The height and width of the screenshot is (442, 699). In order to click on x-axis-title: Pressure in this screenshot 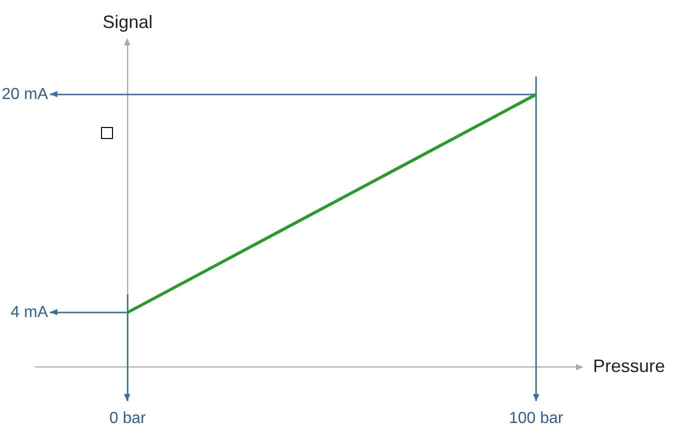, I will do `click(629, 366)`.